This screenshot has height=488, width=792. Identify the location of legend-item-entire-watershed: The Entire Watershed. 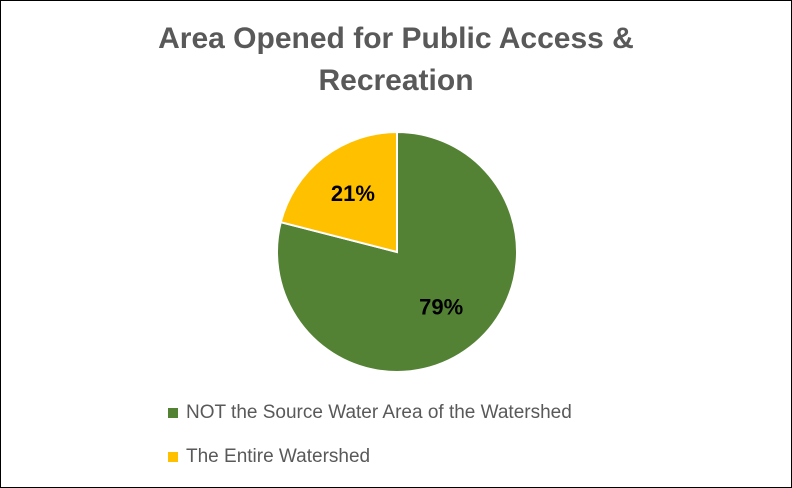
(370, 457).